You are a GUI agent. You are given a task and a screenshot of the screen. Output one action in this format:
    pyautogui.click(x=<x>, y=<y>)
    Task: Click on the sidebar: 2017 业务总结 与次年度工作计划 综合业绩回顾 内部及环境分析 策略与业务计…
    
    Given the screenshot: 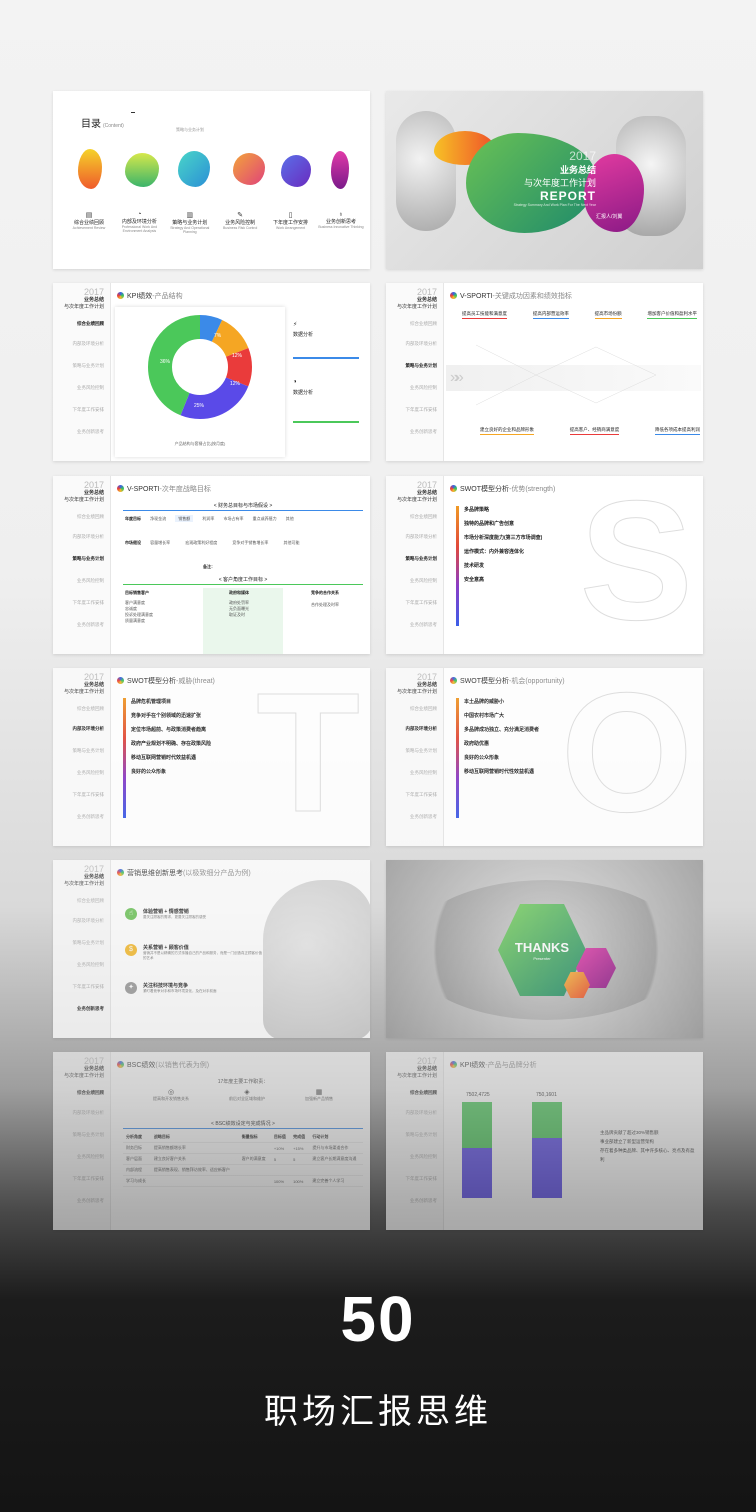 What is the action you would take?
    pyautogui.click(x=82, y=565)
    